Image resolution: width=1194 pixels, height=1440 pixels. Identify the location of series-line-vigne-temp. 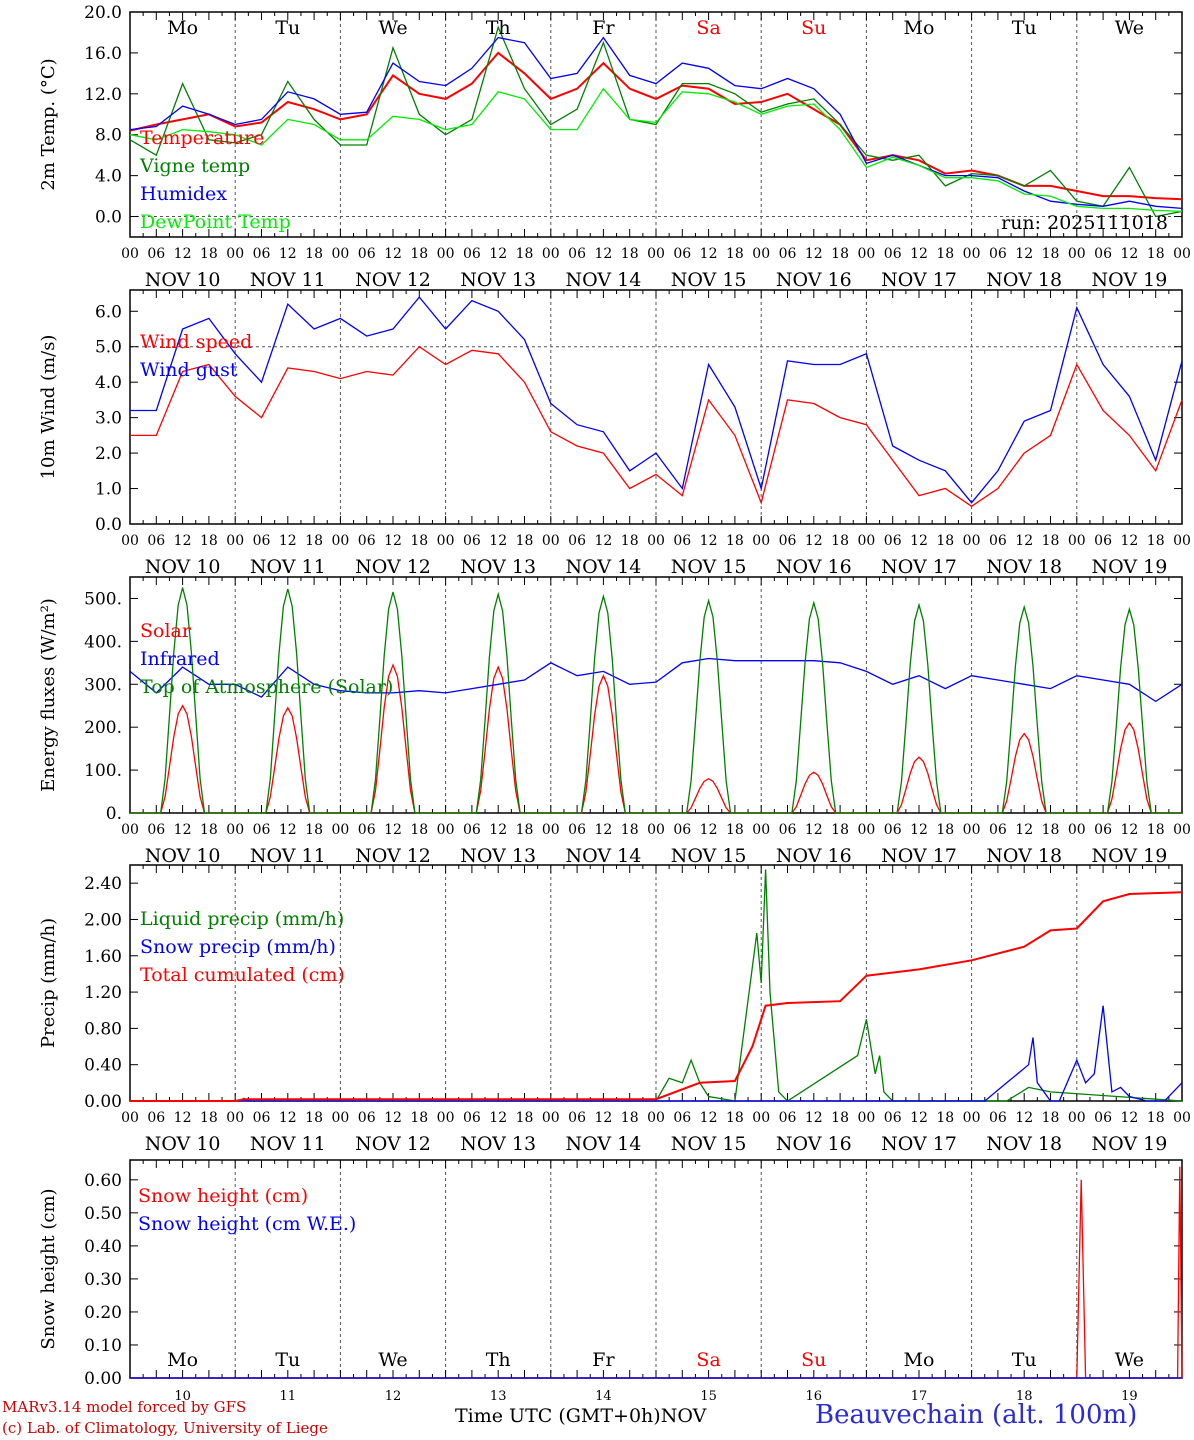
(656, 121).